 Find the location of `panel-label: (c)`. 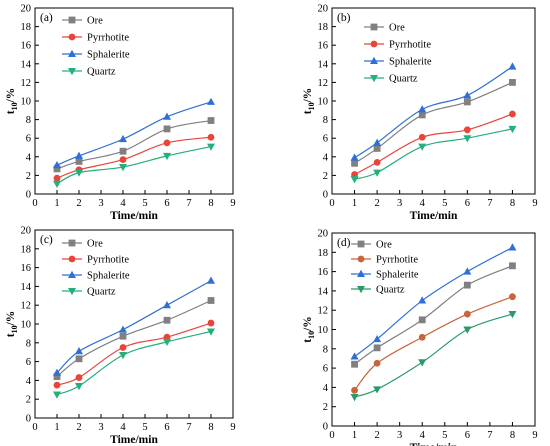

panel-label: (c) is located at coordinates (46, 240).